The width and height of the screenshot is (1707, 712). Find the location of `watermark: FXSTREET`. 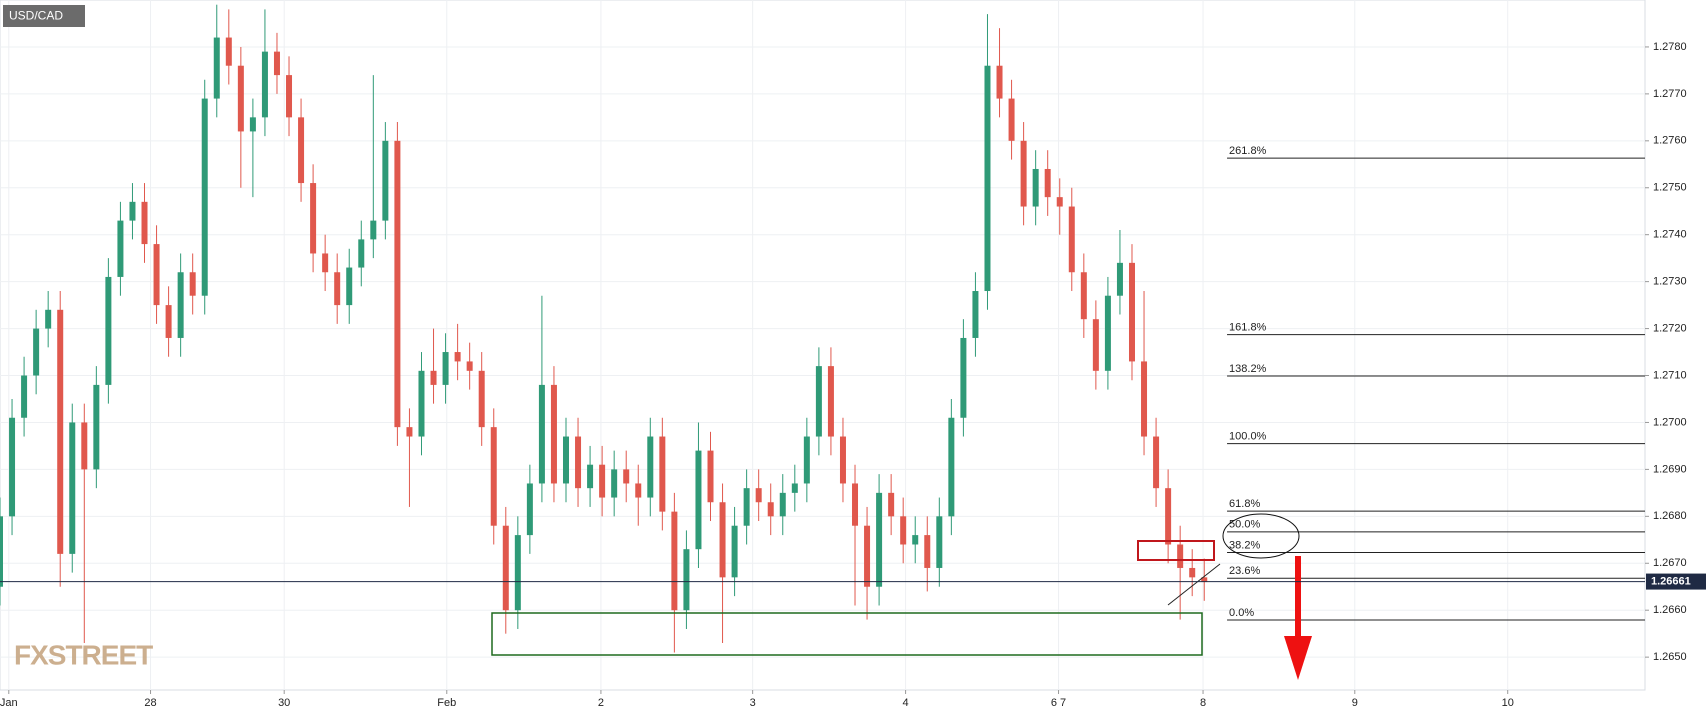

watermark: FXSTREET is located at coordinates (83, 654).